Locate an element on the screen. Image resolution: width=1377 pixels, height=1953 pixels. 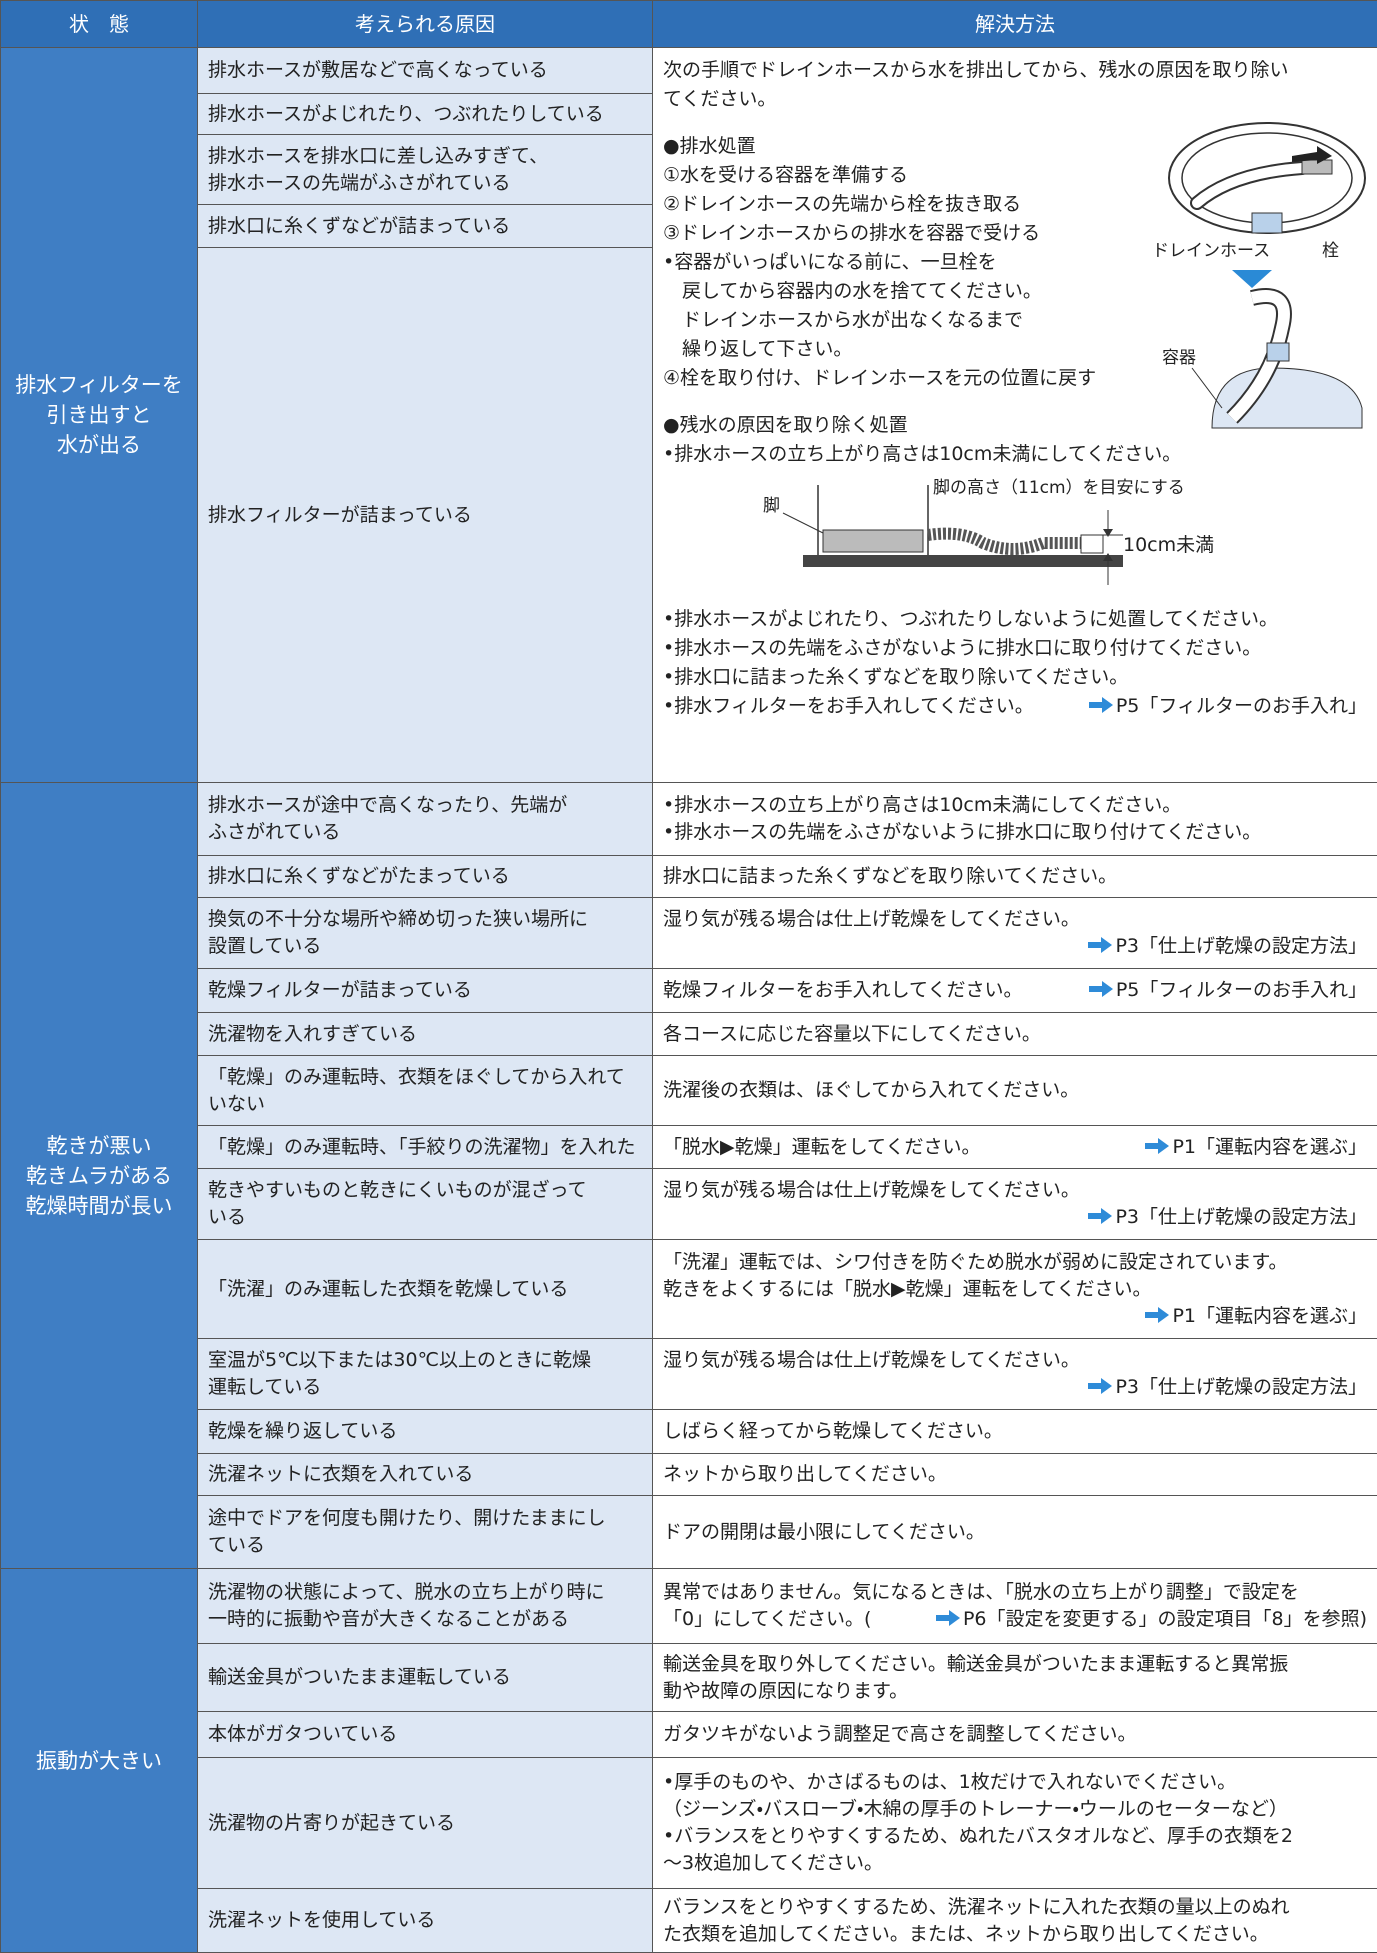
text-line: 「乾燥」のみ運転時、「手絞りの洗濯物」を入れた is located at coordinates (425, 1147).